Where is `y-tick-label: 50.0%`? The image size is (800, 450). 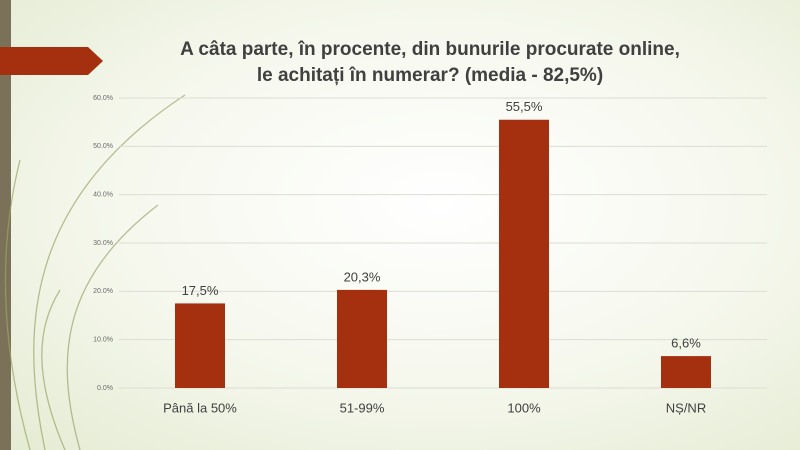
y-tick-label: 50.0% is located at coordinates (103, 146).